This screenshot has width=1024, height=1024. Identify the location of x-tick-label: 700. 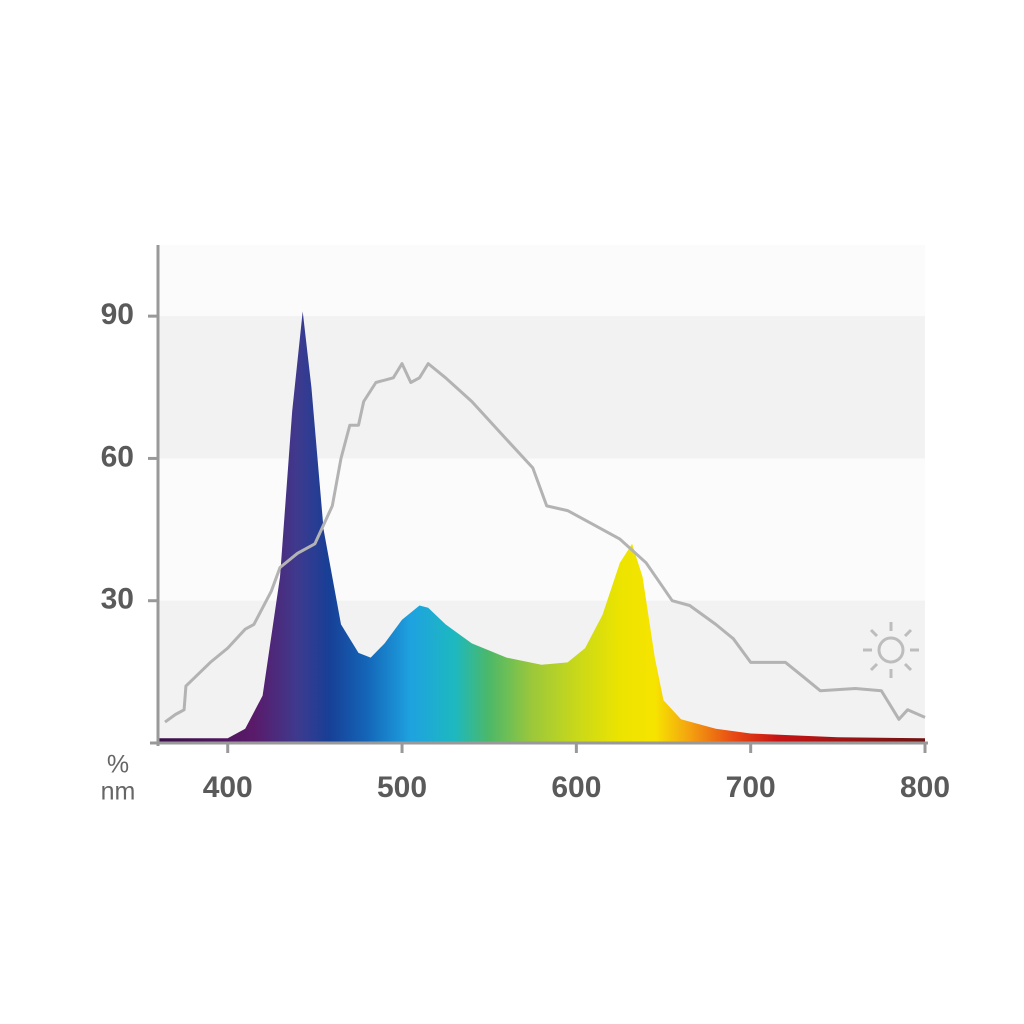
(751, 787).